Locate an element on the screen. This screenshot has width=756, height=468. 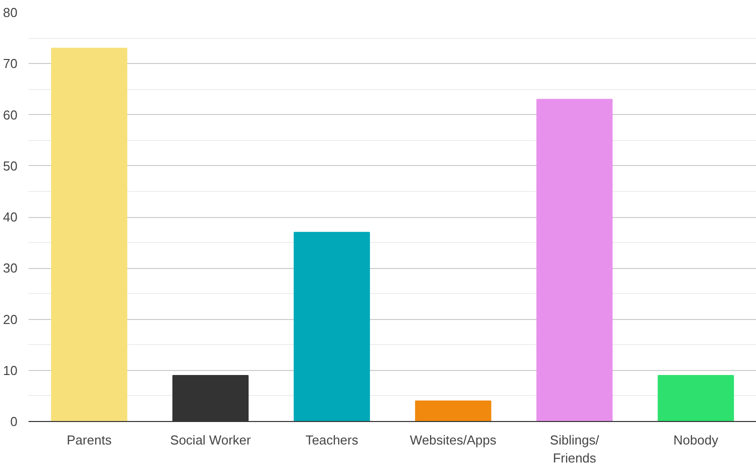
y-tick-label: 0 is located at coordinates (14, 421).